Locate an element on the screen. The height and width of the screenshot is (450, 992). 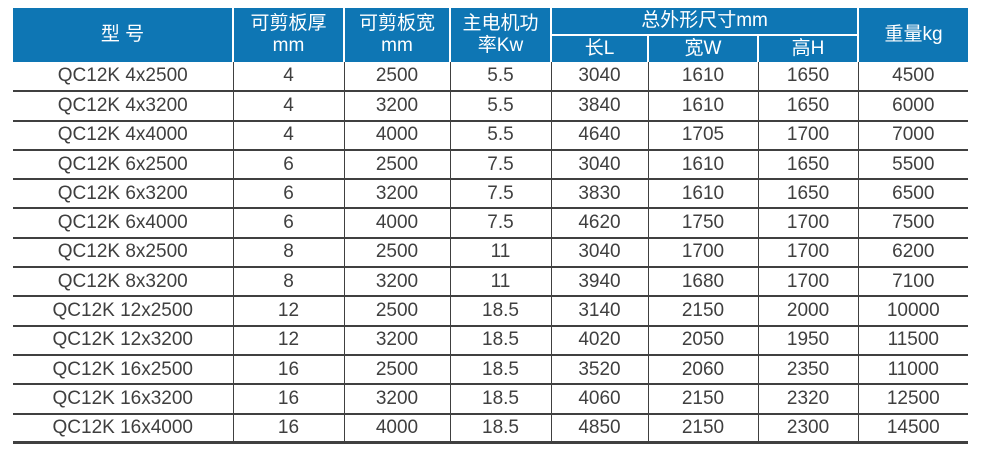
weight-cell: 12500 is located at coordinates (913, 399).